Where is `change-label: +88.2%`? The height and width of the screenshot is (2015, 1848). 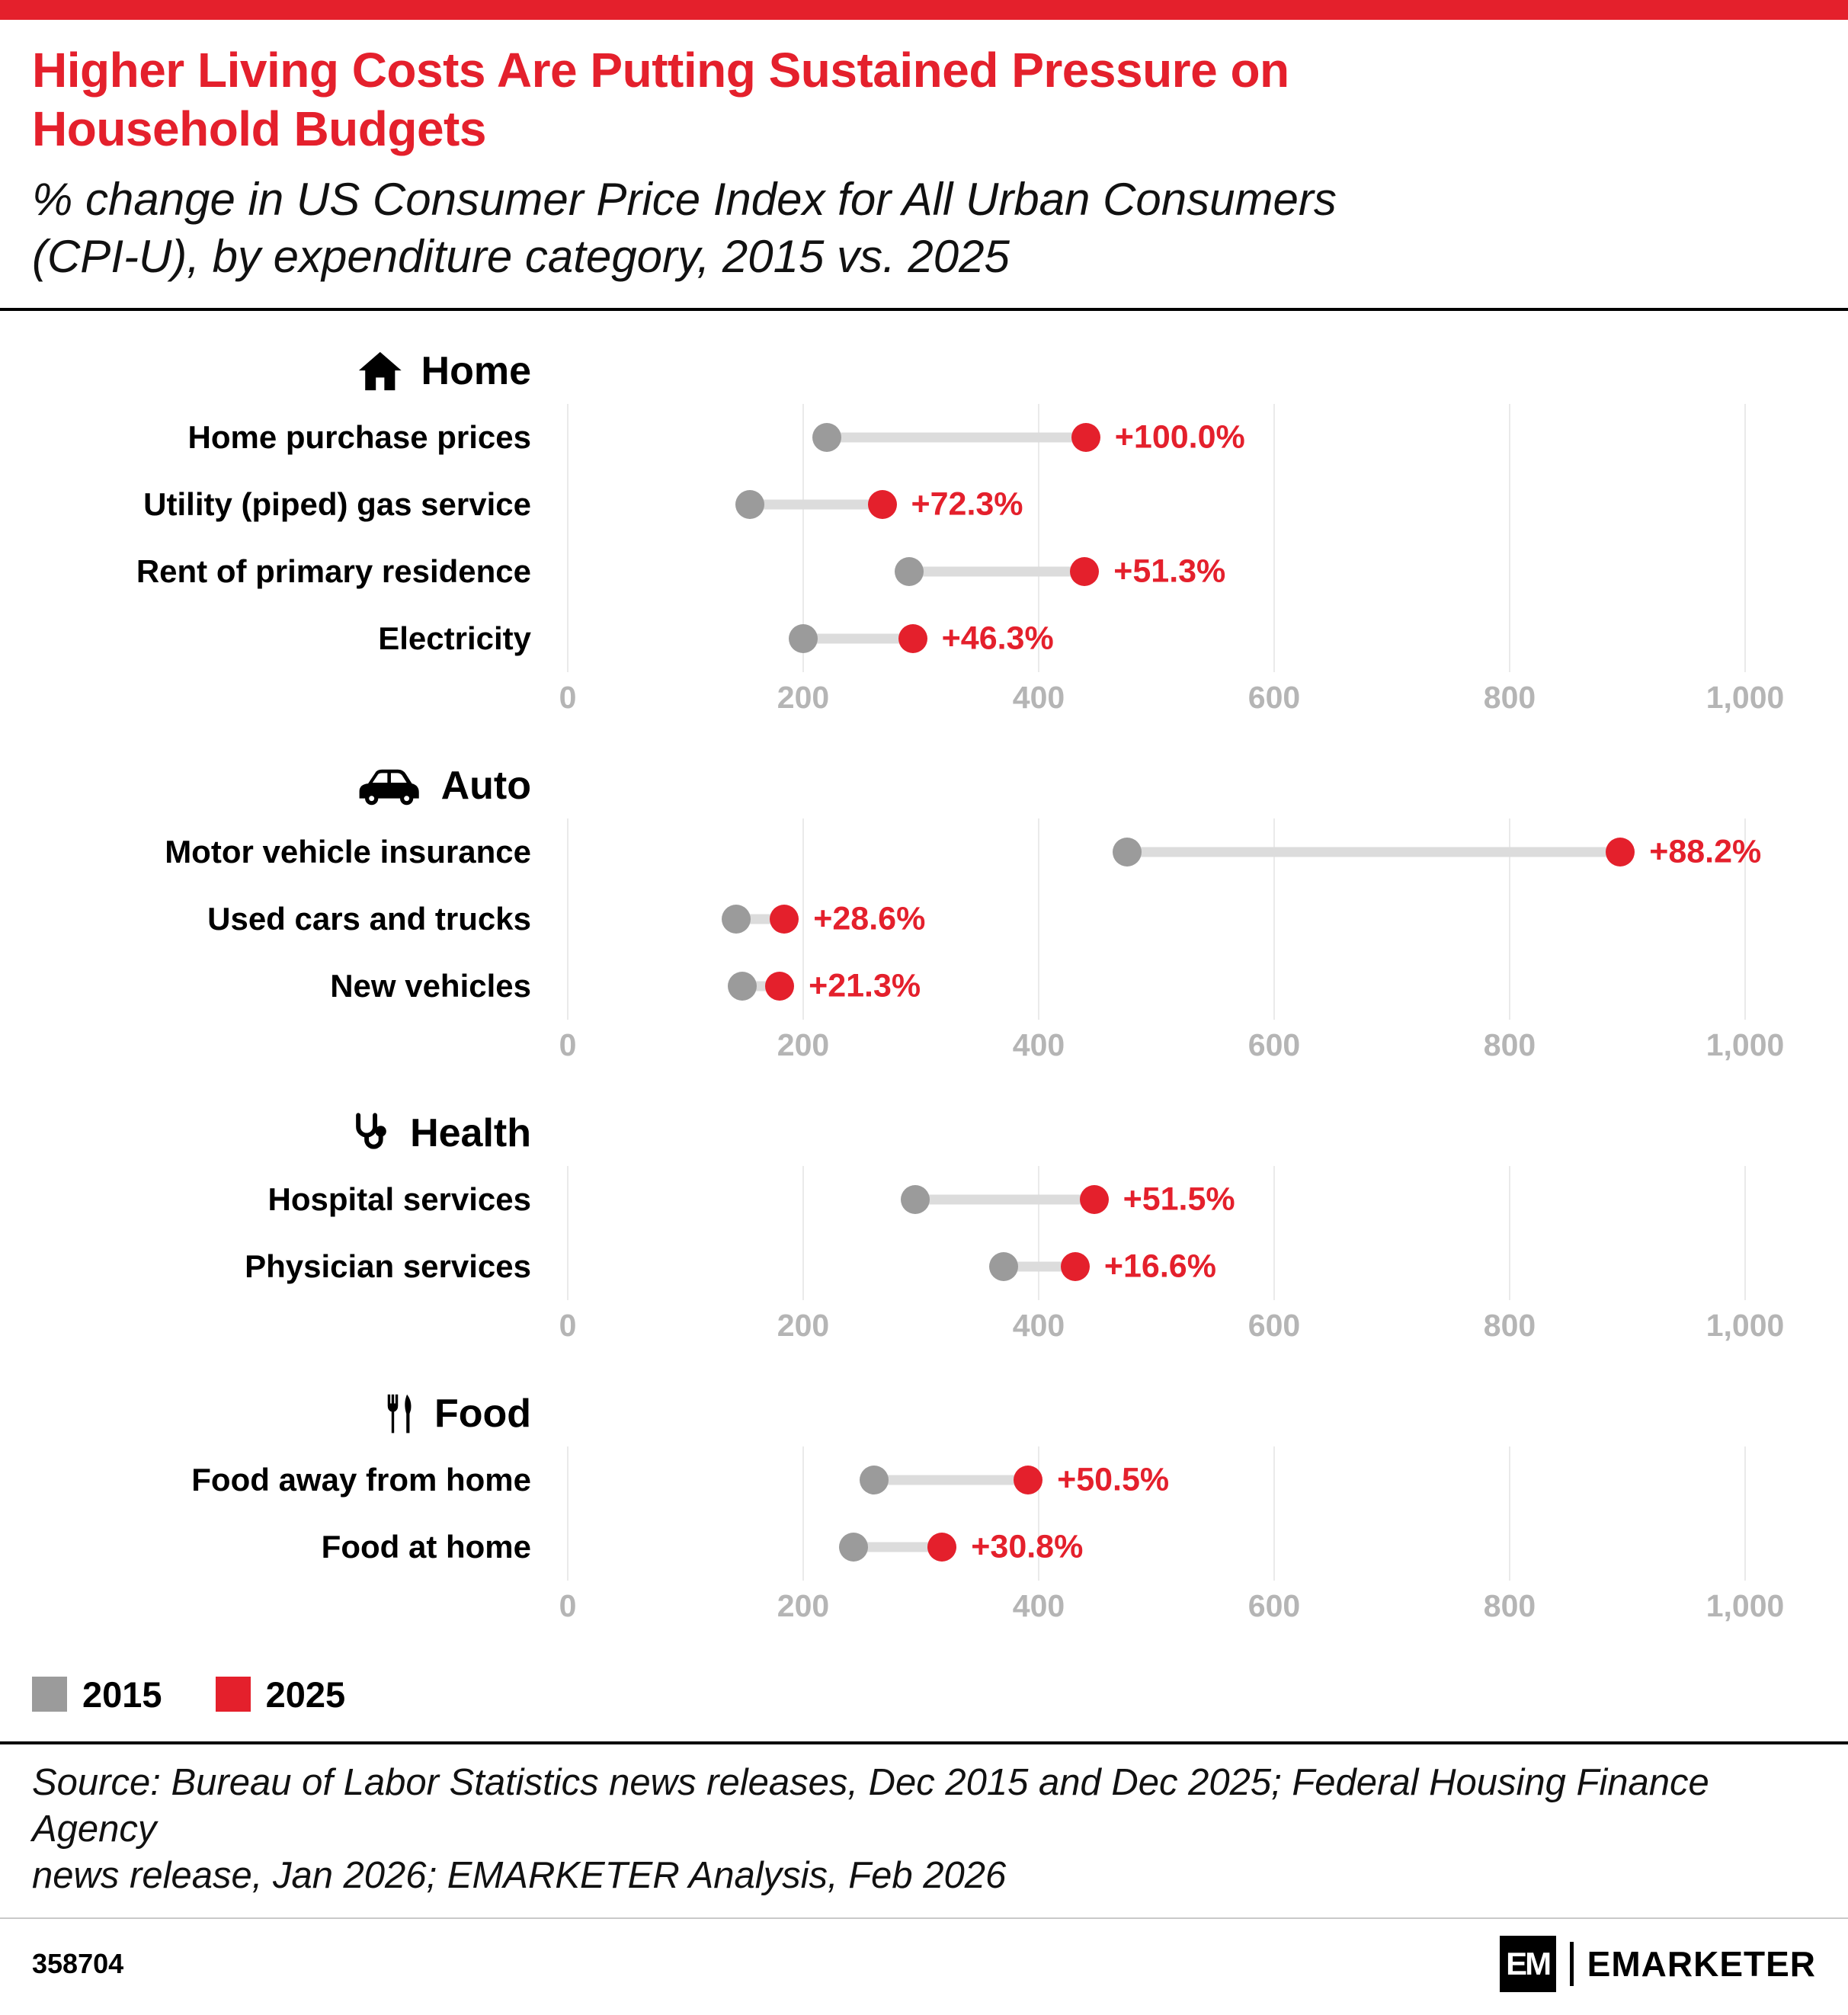 change-label: +88.2% is located at coordinates (1705, 851).